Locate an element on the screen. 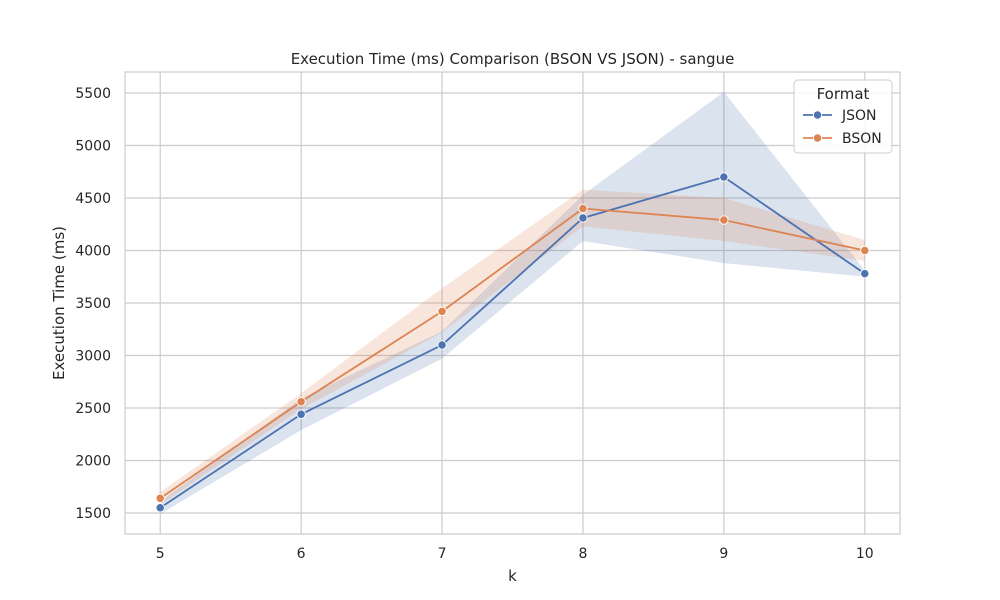 This screenshot has width=1000, height=600. x-tick-label: 5 is located at coordinates (160, 554).